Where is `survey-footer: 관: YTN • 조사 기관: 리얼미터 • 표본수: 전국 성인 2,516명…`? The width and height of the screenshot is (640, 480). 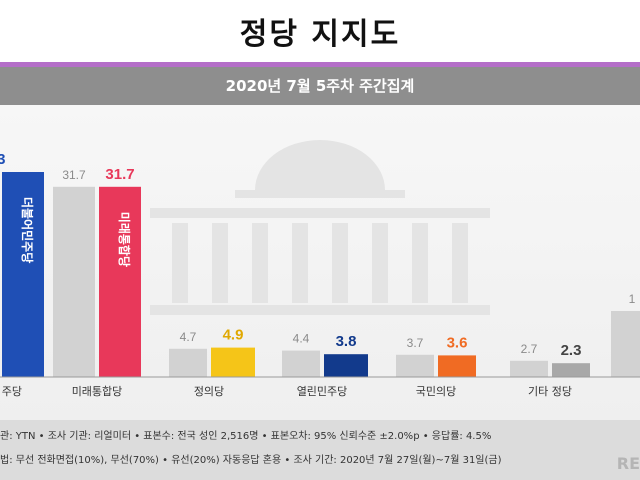
survey-footer: 관: YTN • 조사 기관: 리얼미터 • 표본수: 전국 성인 2,516명… is located at coordinates (320, 450).